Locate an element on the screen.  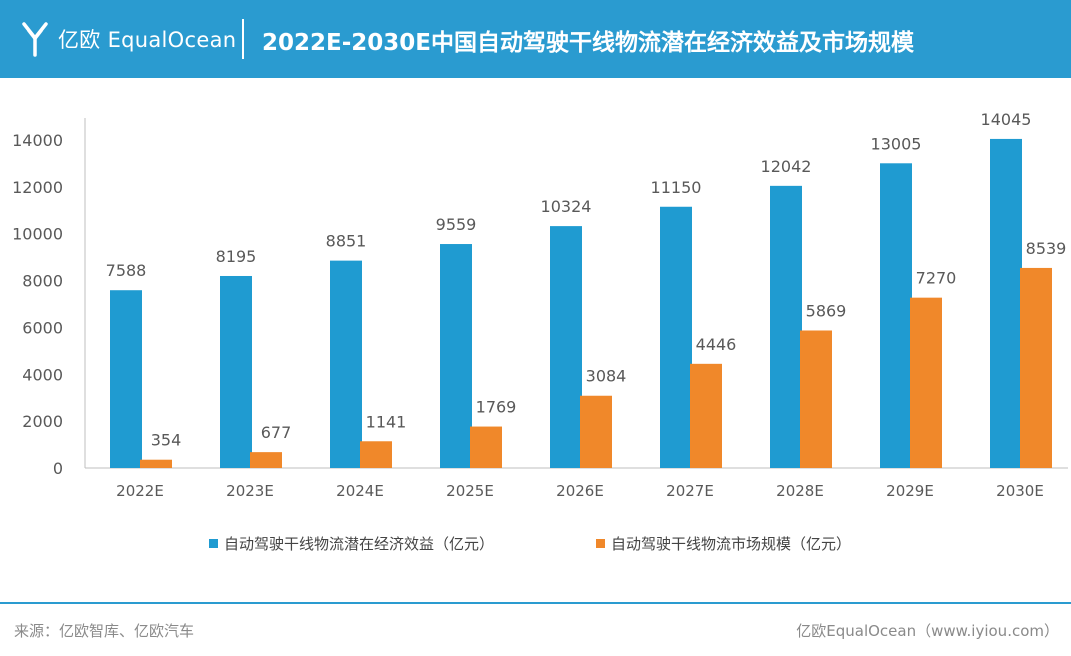
page-title: 2022E-2030E中国自动驾驶干线物流潜在经济效益及市场规模 is located at coordinates (588, 43).